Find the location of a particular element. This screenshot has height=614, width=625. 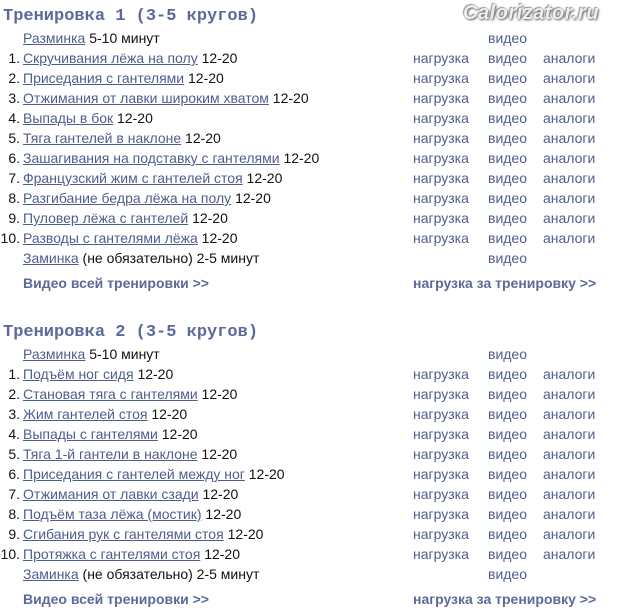

exercise-link: Разгибание бедра лёжа на полу is located at coordinates (127, 198).